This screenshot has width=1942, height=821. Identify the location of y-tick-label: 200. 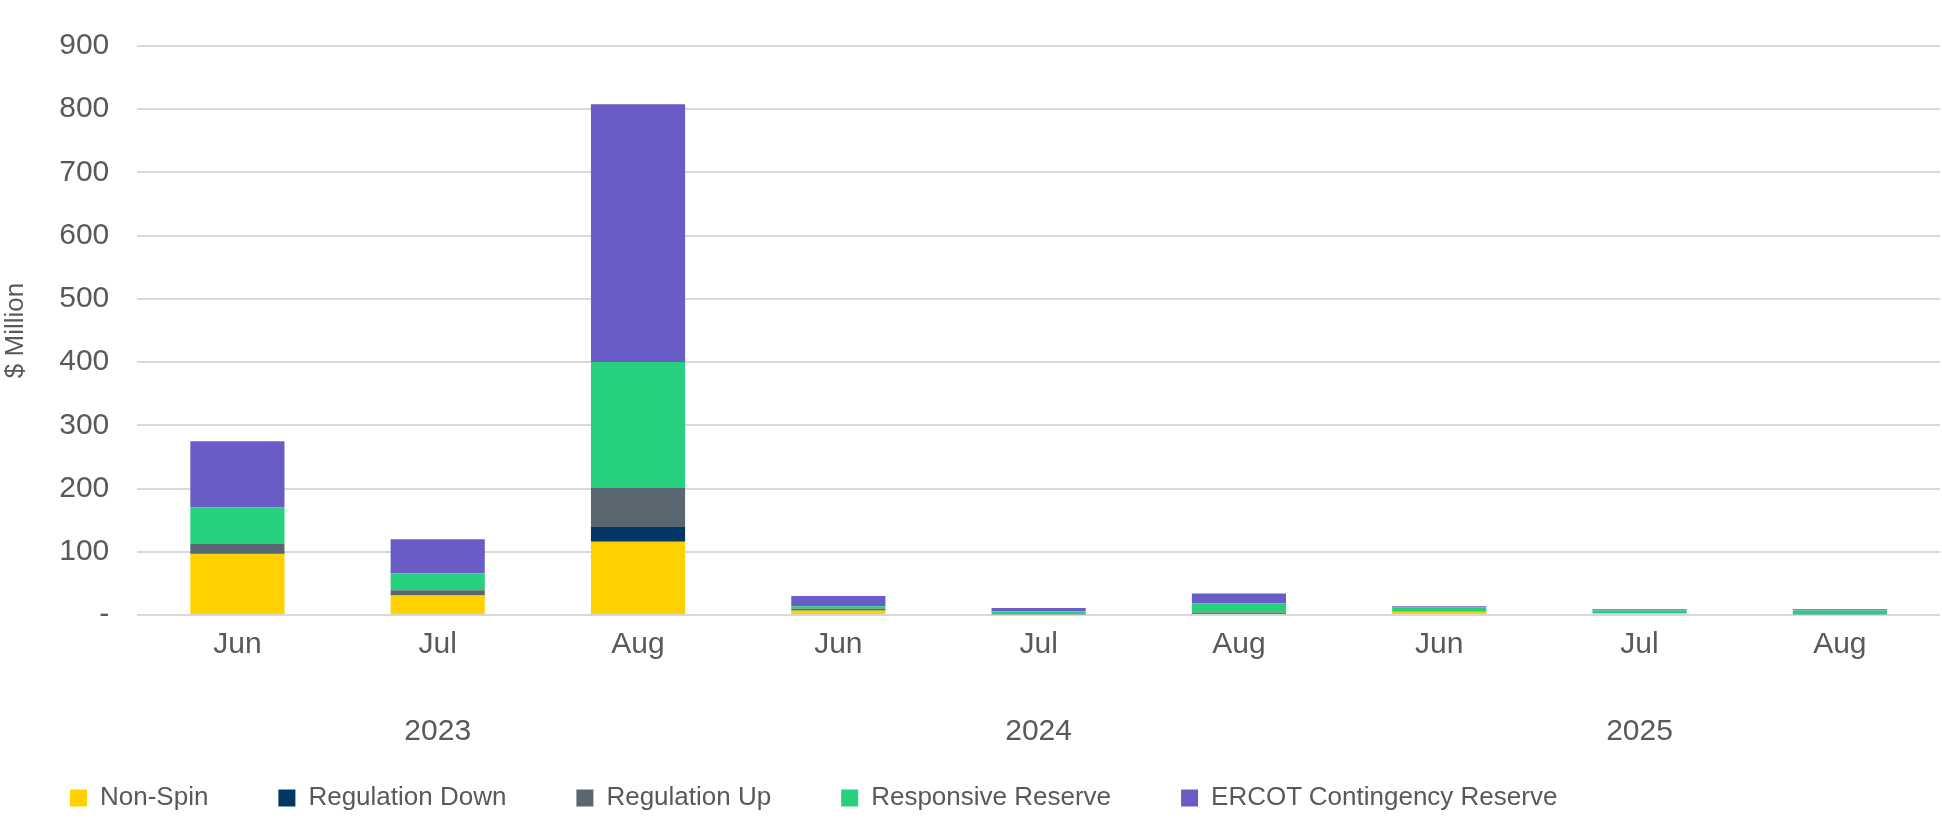
(84, 486).